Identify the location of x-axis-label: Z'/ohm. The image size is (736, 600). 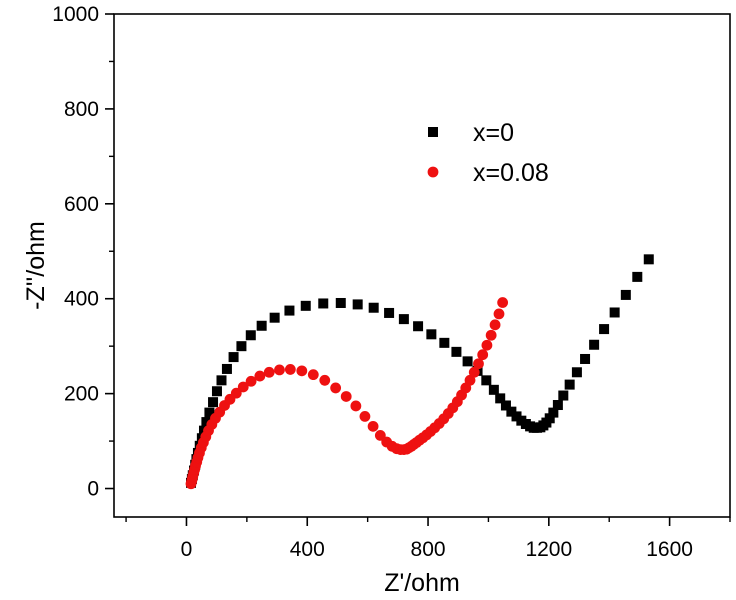
(422, 583).